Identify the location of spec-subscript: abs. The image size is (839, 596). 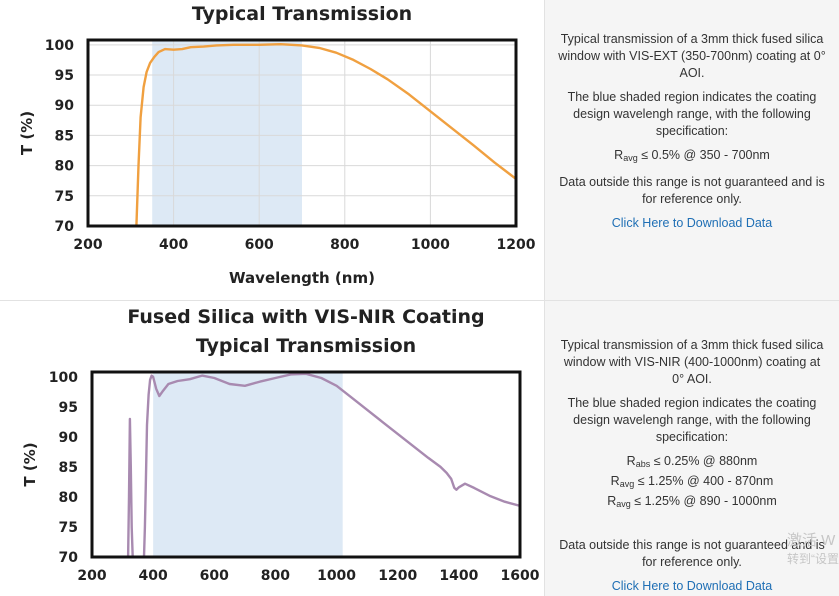
(643, 464).